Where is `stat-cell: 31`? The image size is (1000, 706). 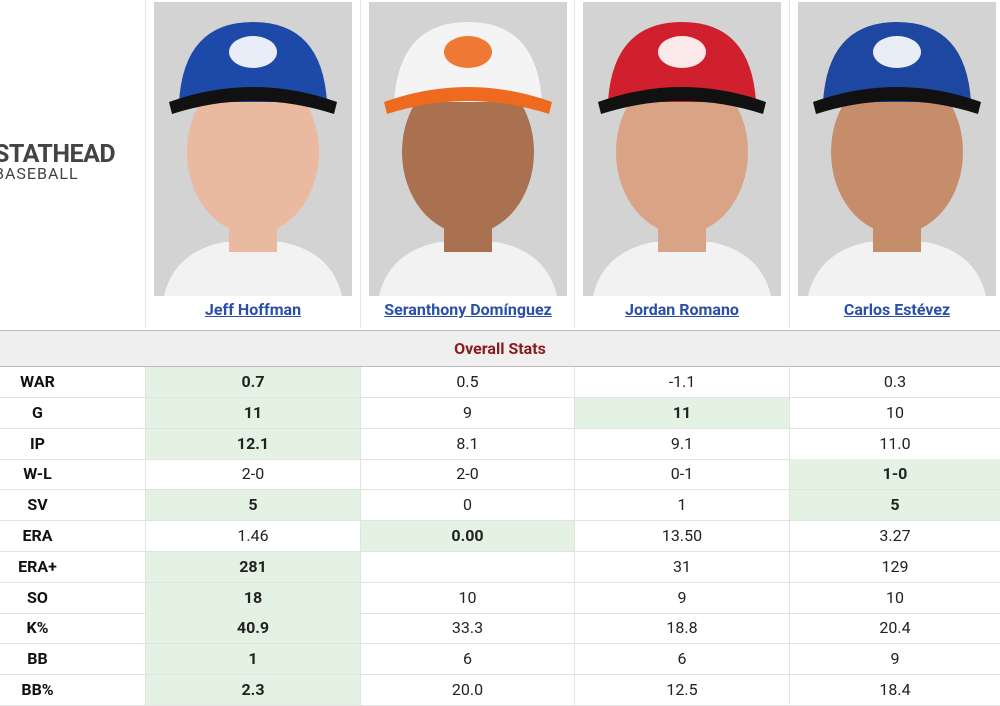
stat-cell: 31 is located at coordinates (681, 566).